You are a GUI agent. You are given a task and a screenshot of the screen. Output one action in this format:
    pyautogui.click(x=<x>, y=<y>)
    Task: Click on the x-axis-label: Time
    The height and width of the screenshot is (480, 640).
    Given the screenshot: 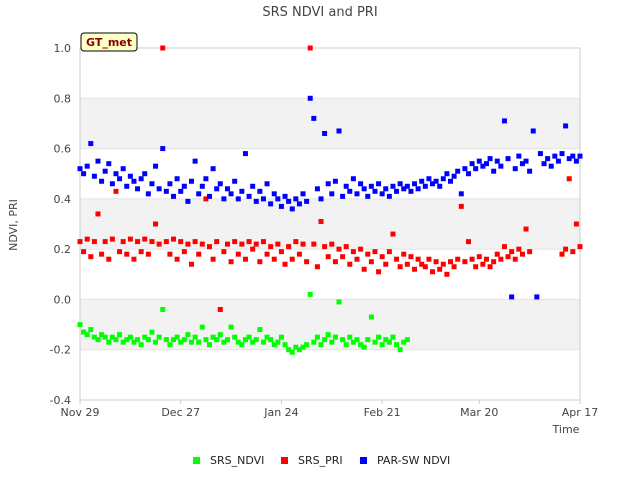 What is the action you would take?
    pyautogui.click(x=566, y=429)
    